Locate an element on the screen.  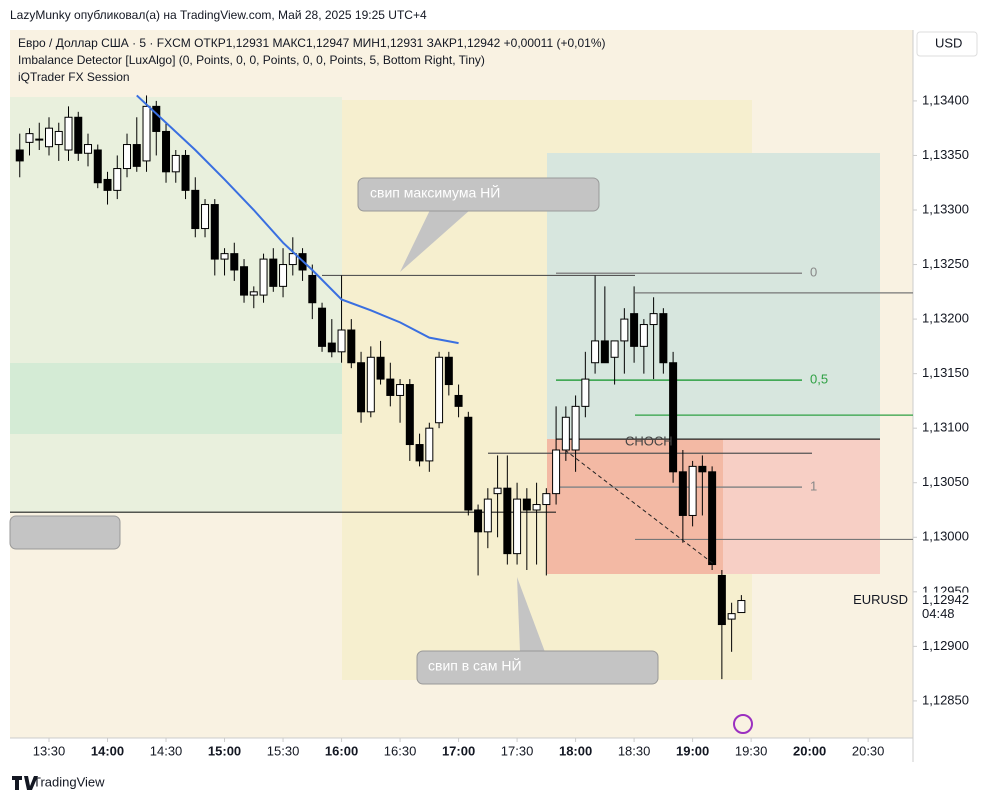
logo is located at coordinates (25, 783).